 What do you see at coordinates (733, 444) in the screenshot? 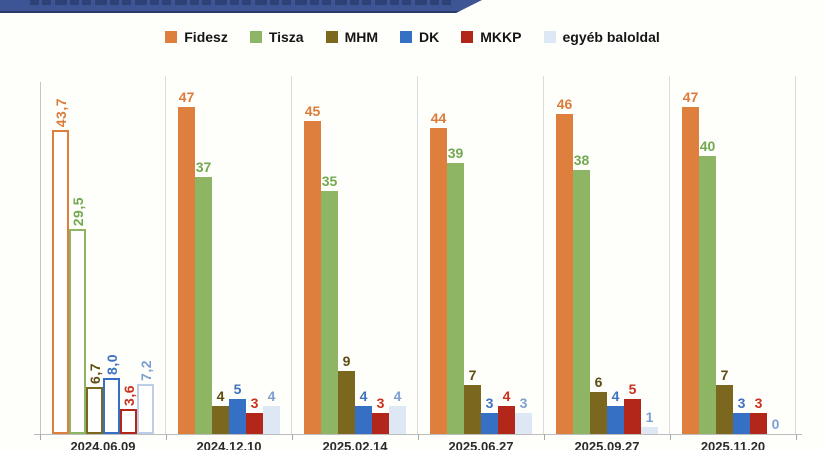
I see `x-axis-label: 2025.11.20` at bounding box center [733, 444].